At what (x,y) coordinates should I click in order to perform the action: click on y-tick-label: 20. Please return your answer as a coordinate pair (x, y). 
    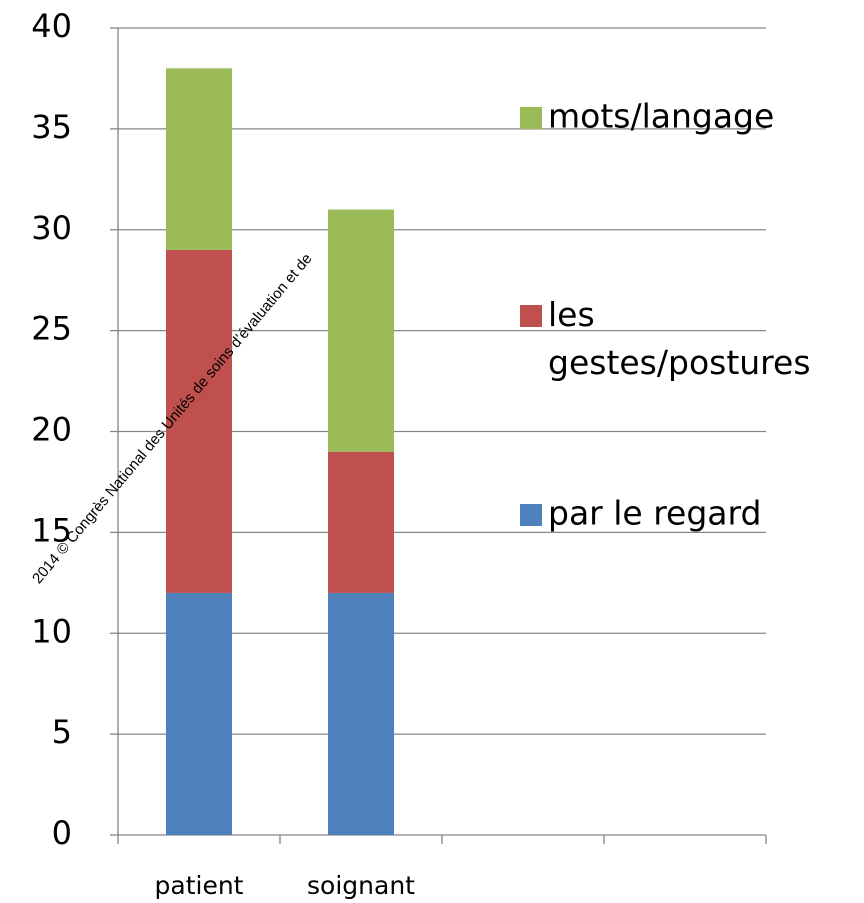
    Looking at the image, I should click on (51, 430).